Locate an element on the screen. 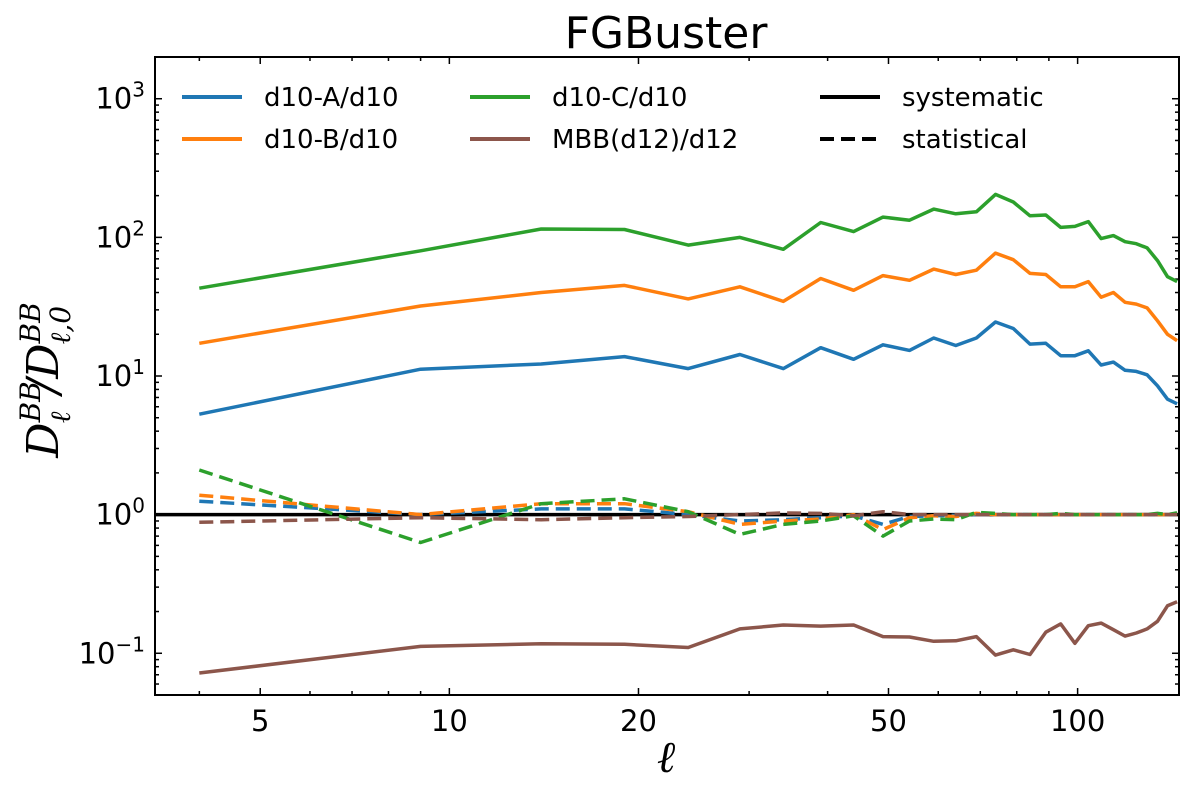 This screenshot has height=790, width=1189. y-tick-label: 10² is located at coordinates (120, 235).